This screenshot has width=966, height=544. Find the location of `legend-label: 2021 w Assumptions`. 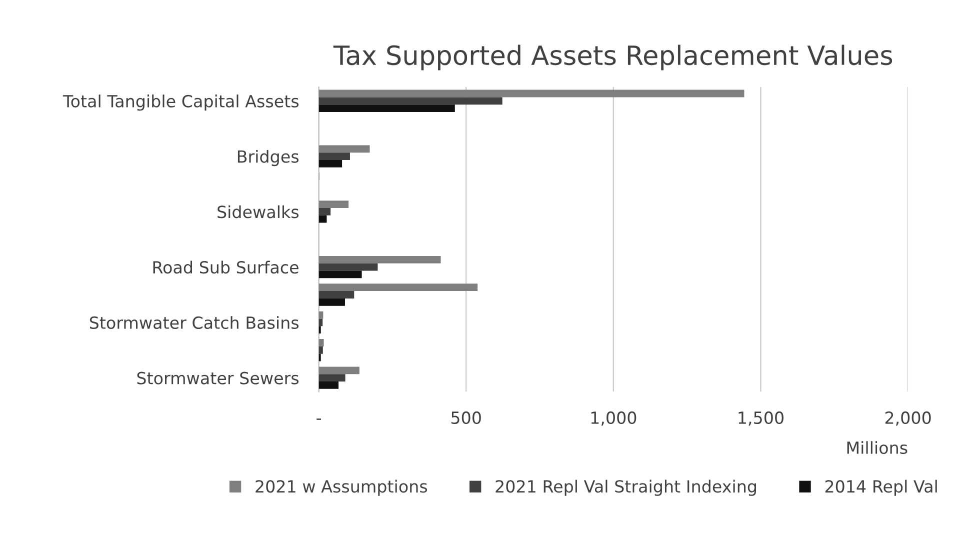

legend-label: 2021 w Assumptions is located at coordinates (342, 488).